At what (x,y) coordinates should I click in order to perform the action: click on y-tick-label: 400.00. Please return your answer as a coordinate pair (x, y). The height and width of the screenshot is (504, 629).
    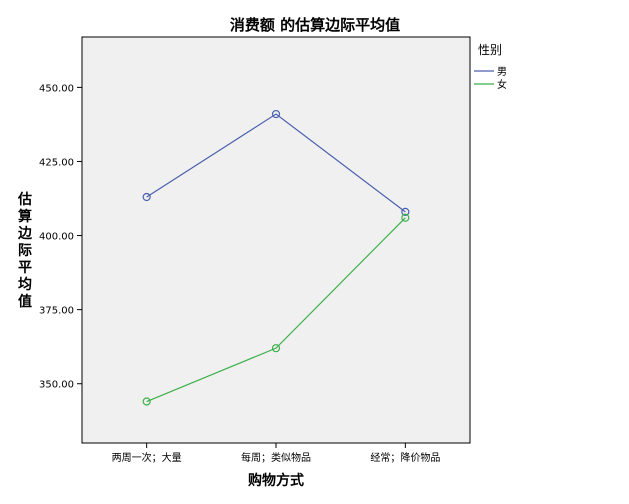
    Looking at the image, I should click on (56, 237).